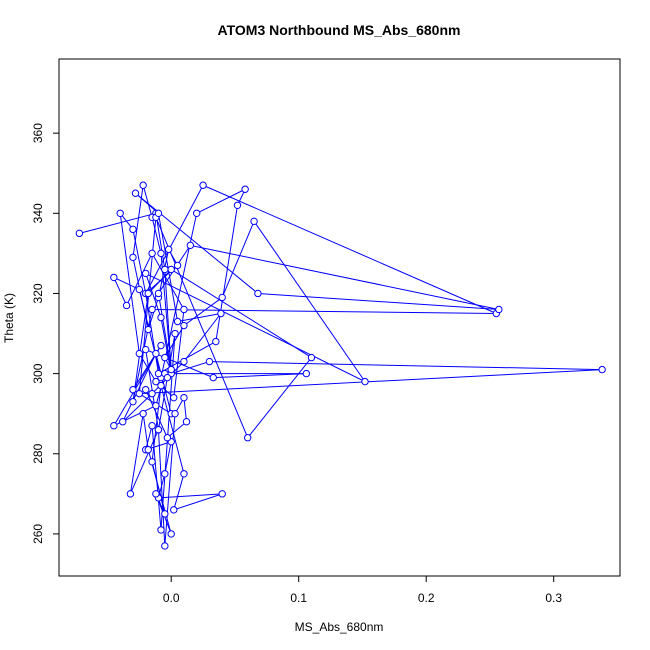 The height and width of the screenshot is (650, 650). What do you see at coordinates (38, 293) in the screenshot?
I see `y-tick-label: 320` at bounding box center [38, 293].